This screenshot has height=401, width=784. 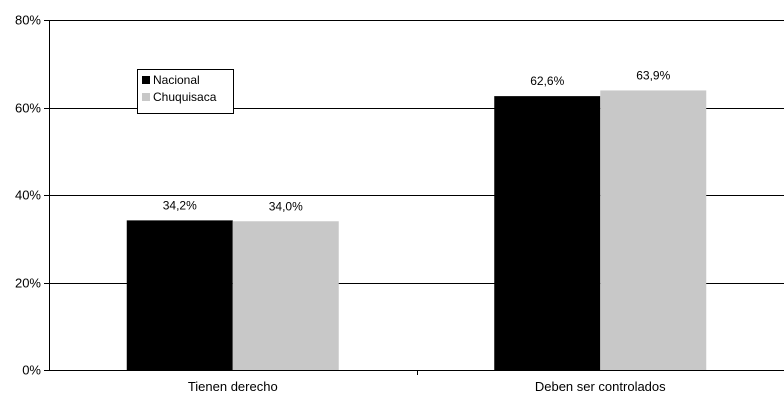 I want to click on y-tick-label: 60%, so click(x=28, y=108).